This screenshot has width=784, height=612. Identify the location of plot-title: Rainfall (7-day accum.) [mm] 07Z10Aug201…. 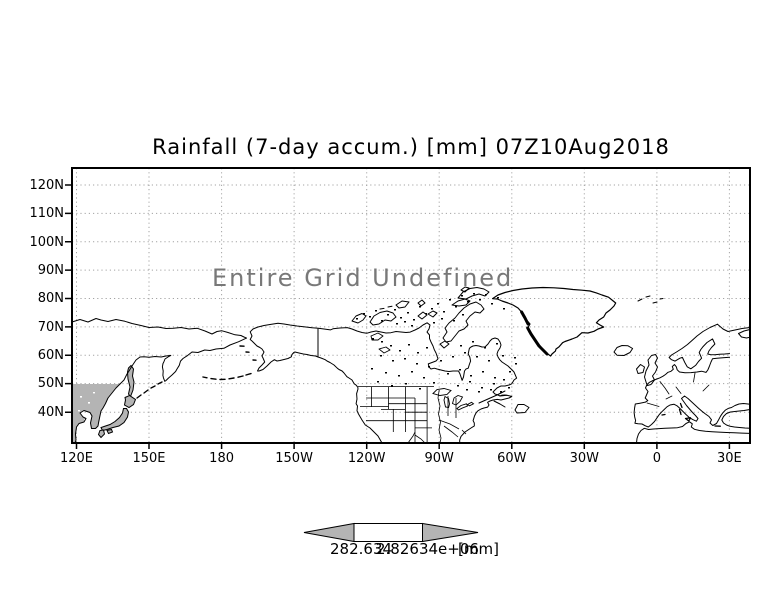
(411, 147).